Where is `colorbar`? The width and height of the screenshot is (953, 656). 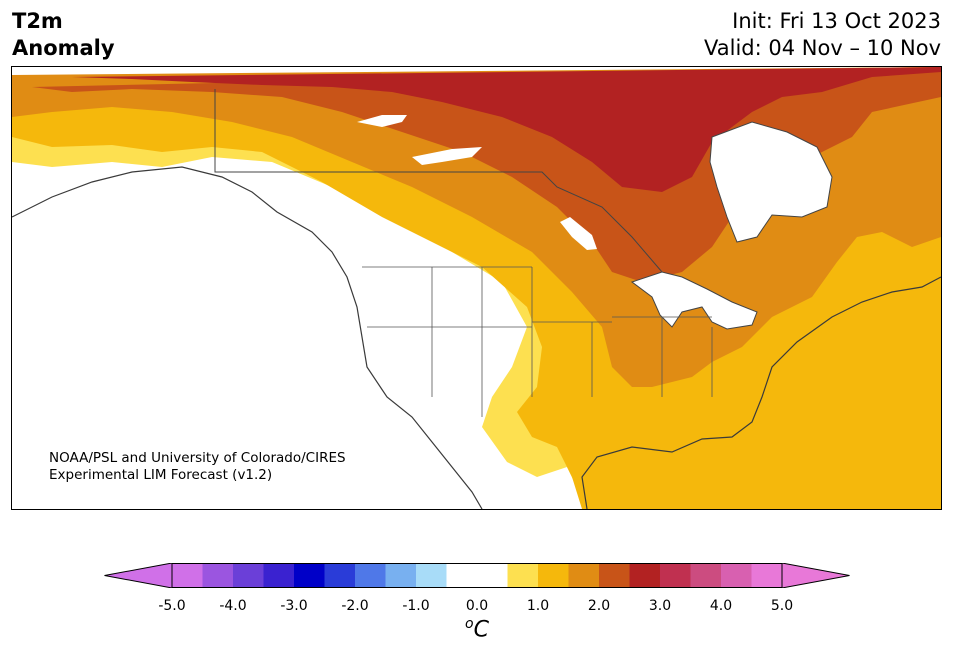 colorbar is located at coordinates (477, 575).